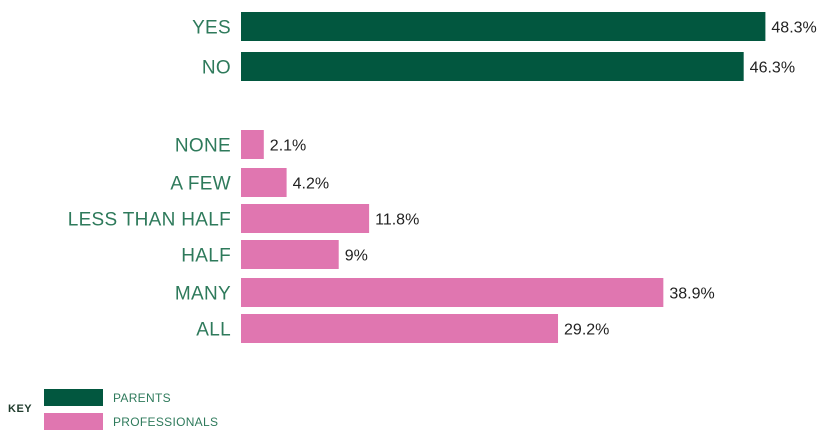 The image size is (821, 430). I want to click on bar-half, so click(290, 254).